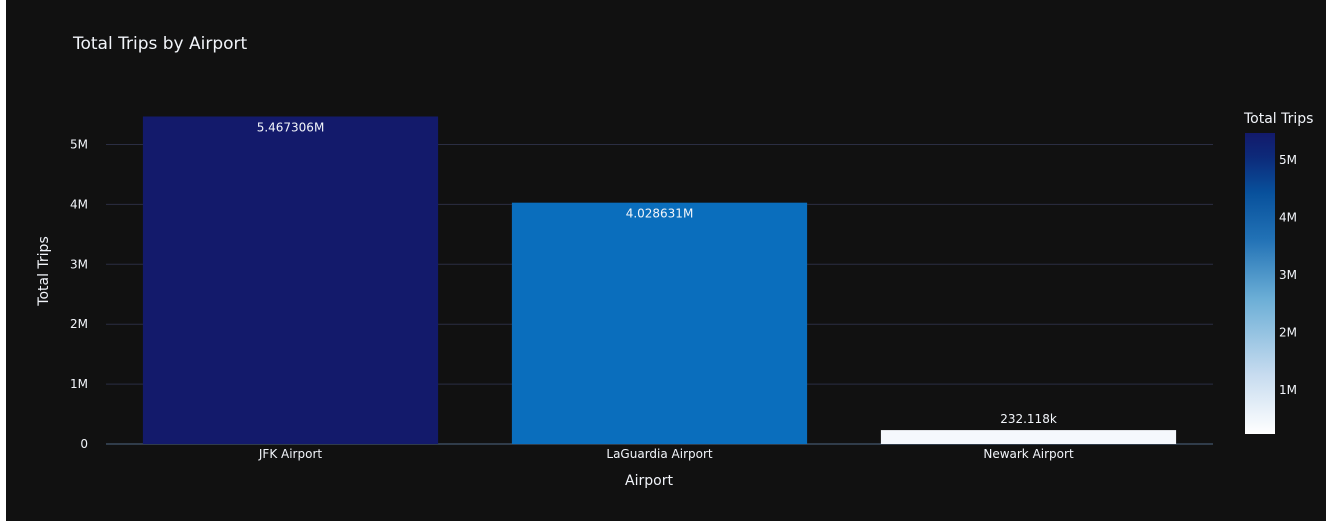 Image resolution: width=1329 pixels, height=525 pixels. What do you see at coordinates (79, 204) in the screenshot?
I see `y-tick-label: 4M` at bounding box center [79, 204].